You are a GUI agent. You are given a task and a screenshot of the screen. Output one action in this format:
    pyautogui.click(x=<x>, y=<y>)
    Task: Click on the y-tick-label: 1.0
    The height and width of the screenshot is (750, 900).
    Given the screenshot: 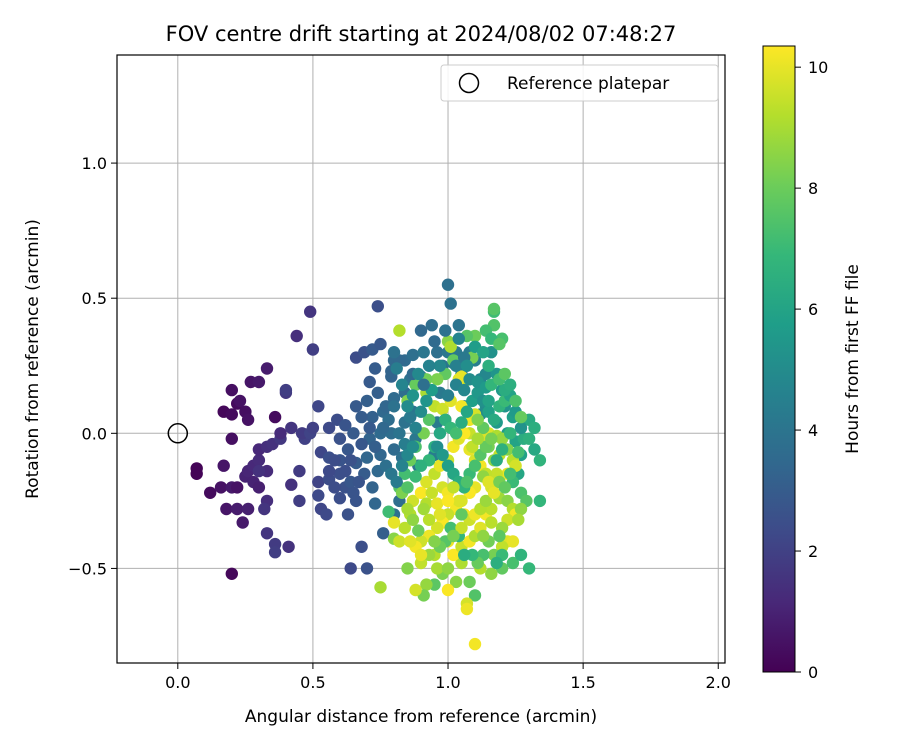 What is the action you would take?
    pyautogui.click(x=94, y=163)
    